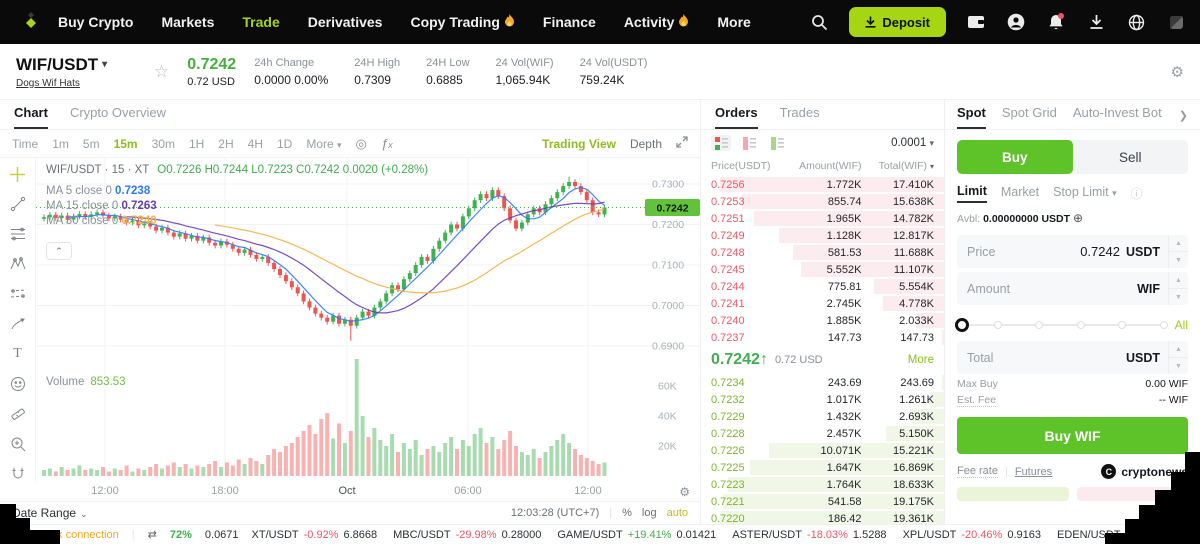  What do you see at coordinates (822, 303) in the screenshot?
I see `ask-row: 0.7241 2.745K 4.778K` at bounding box center [822, 303].